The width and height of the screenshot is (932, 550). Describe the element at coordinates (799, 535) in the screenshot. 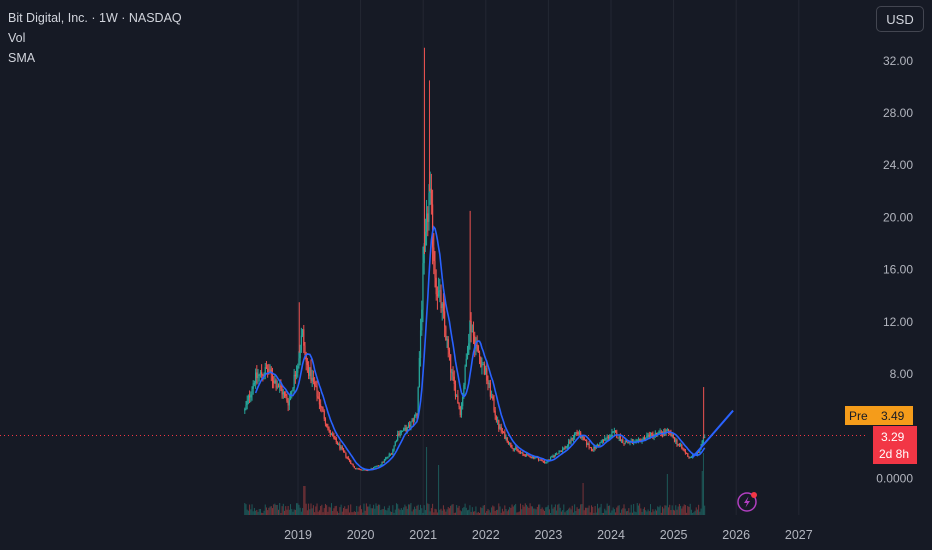

I see `x-tick-label: 2027` at that location.